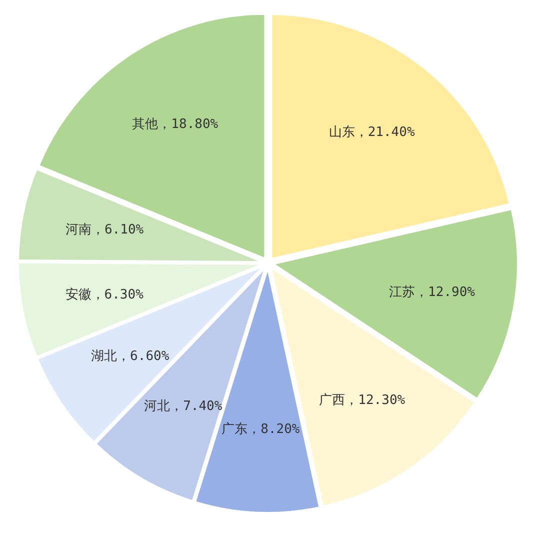  I want to click on slice-label: 安徽，6.30%, so click(104, 294).